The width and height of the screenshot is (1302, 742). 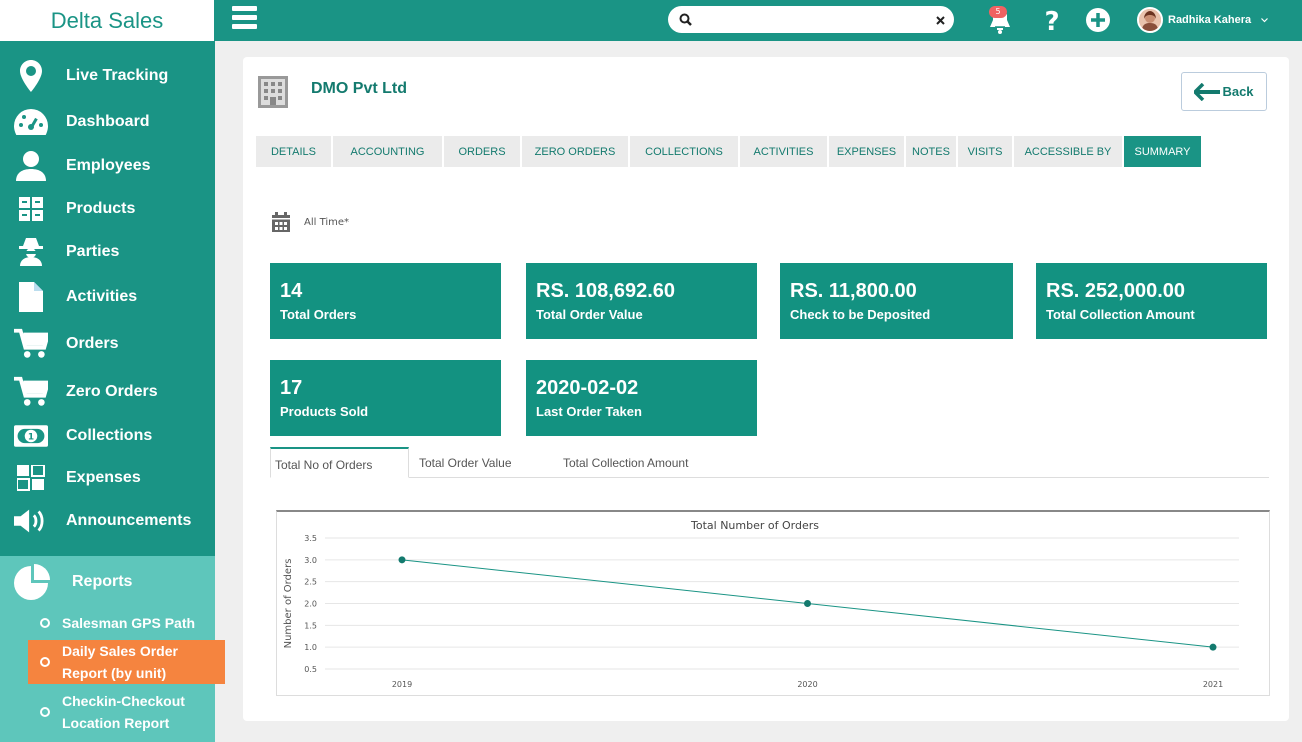 What do you see at coordinates (107, 392) in the screenshot?
I see `sidebar-item-zero-orders: Zero Orders` at bounding box center [107, 392].